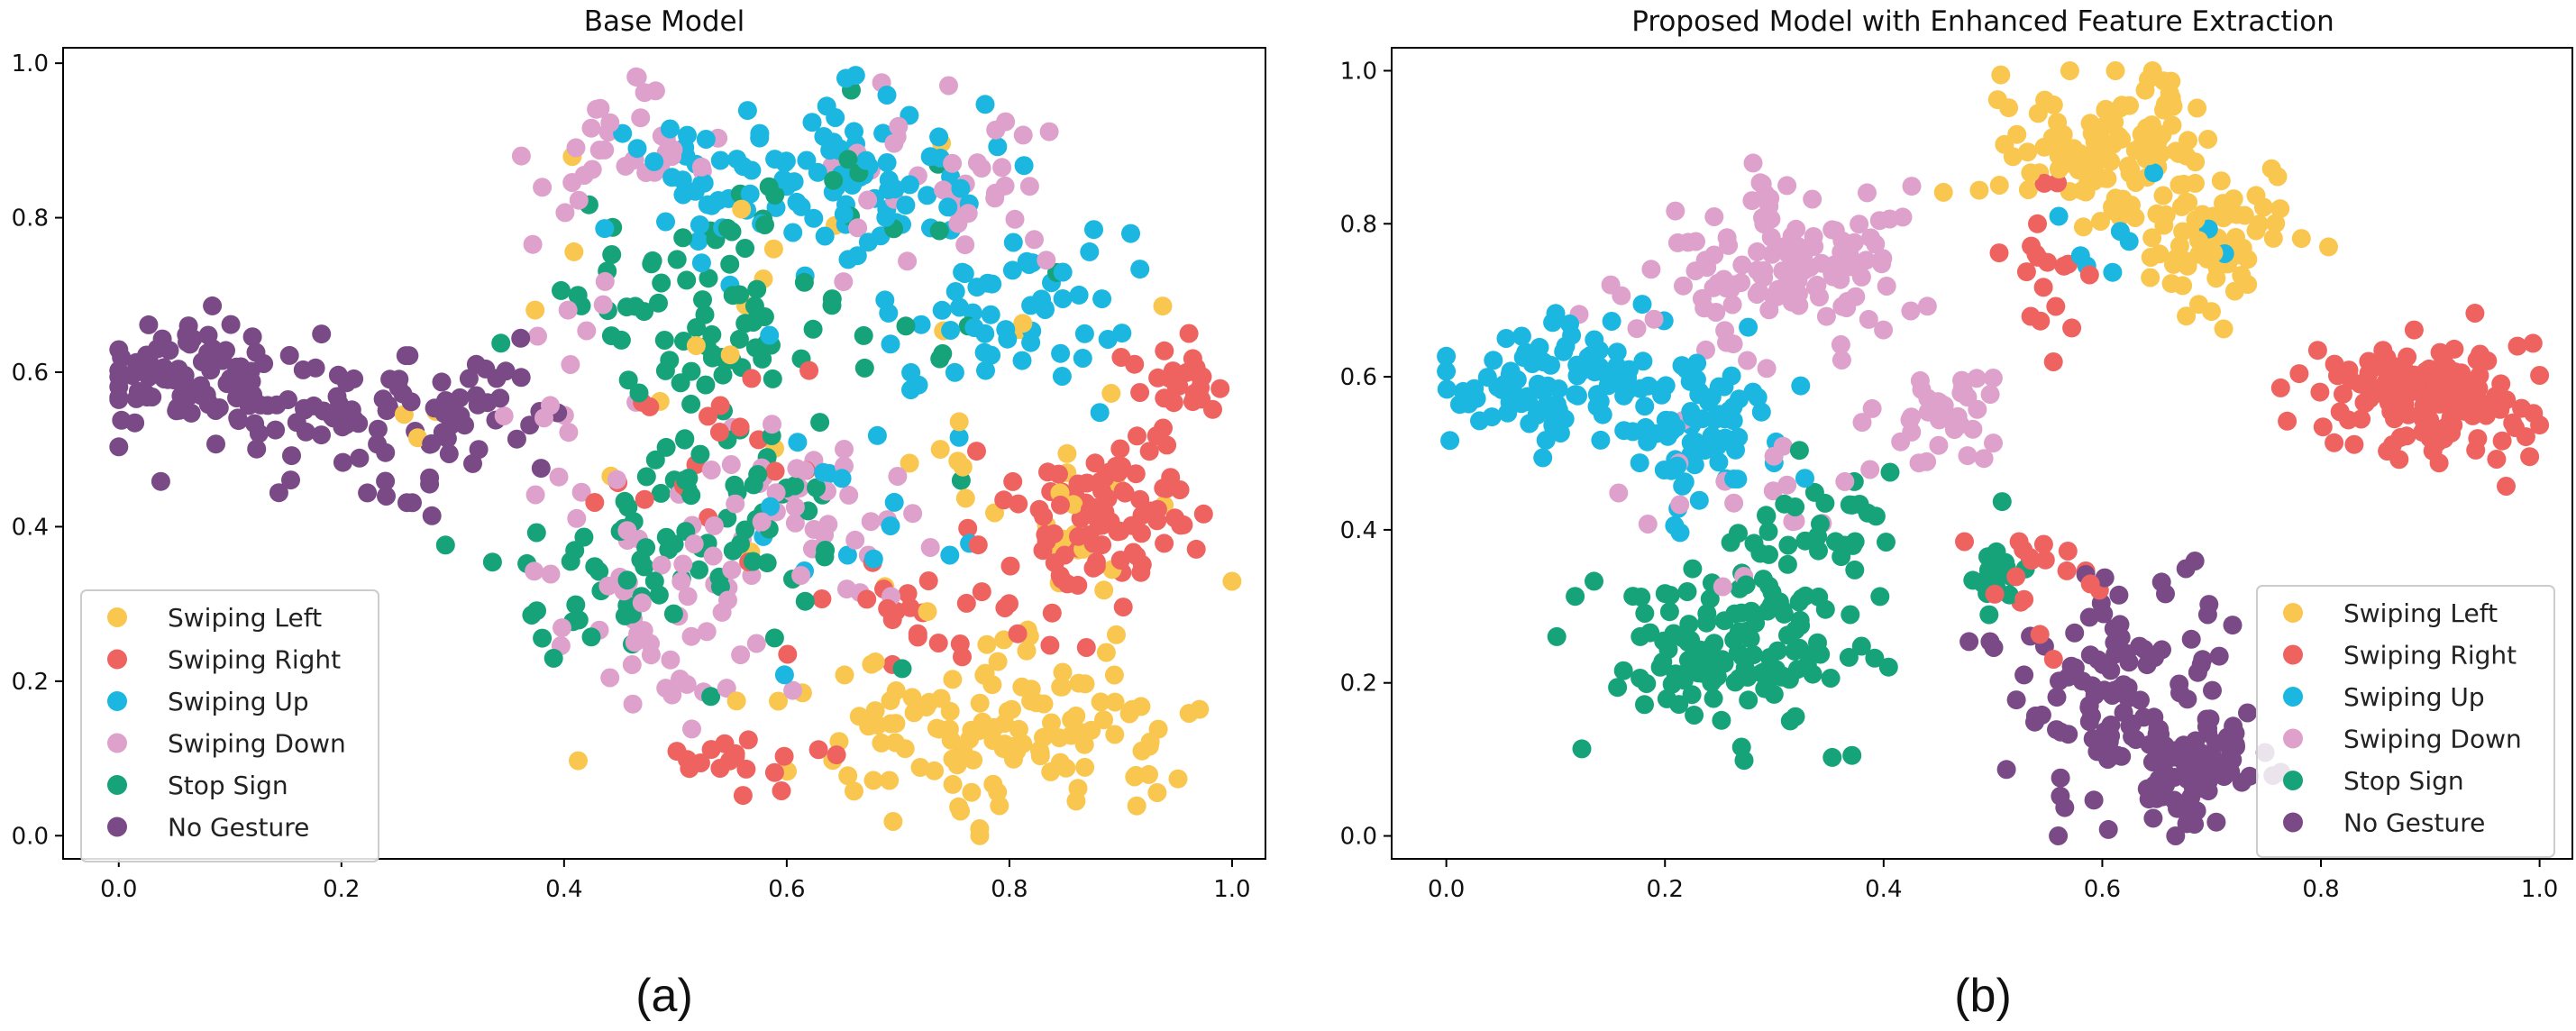 The width and height of the screenshot is (2576, 1031). What do you see at coordinates (239, 828) in the screenshot?
I see `legend-label: No Gesture` at bounding box center [239, 828].